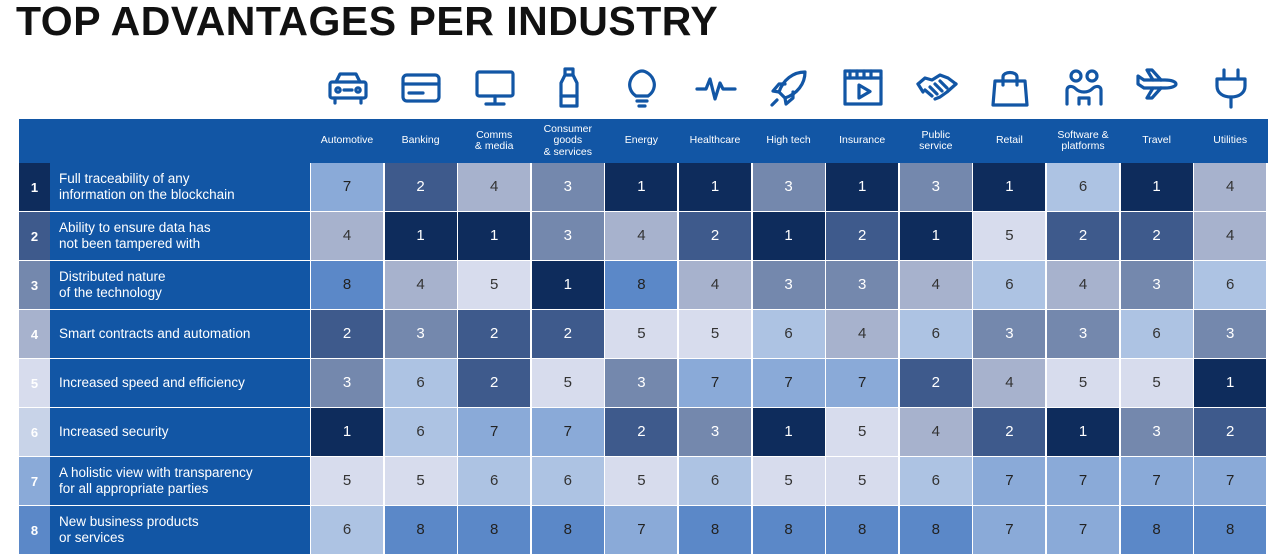  I want to click on column-header-7: Insurance, so click(862, 140).